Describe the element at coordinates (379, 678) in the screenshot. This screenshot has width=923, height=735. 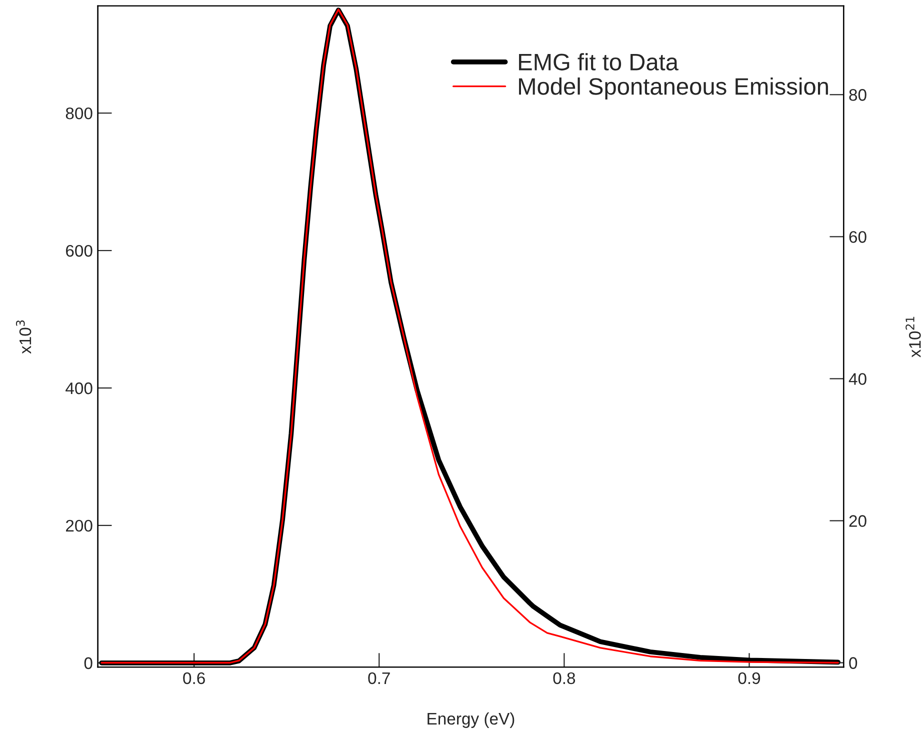
I see `x-tick-label: 0.7` at that location.